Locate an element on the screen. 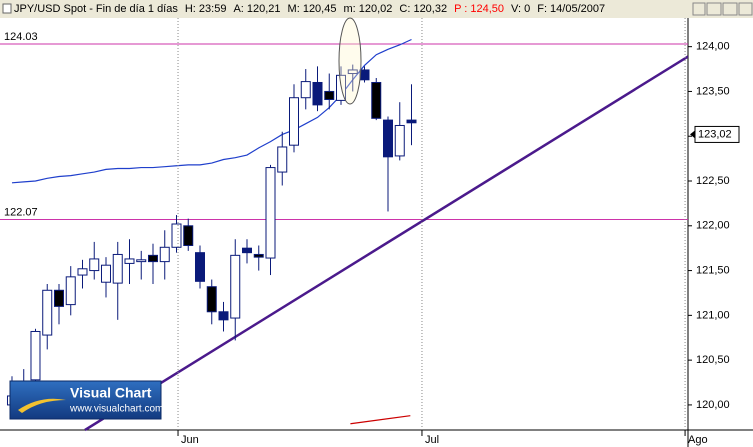  header-bar is located at coordinates (376, 9).